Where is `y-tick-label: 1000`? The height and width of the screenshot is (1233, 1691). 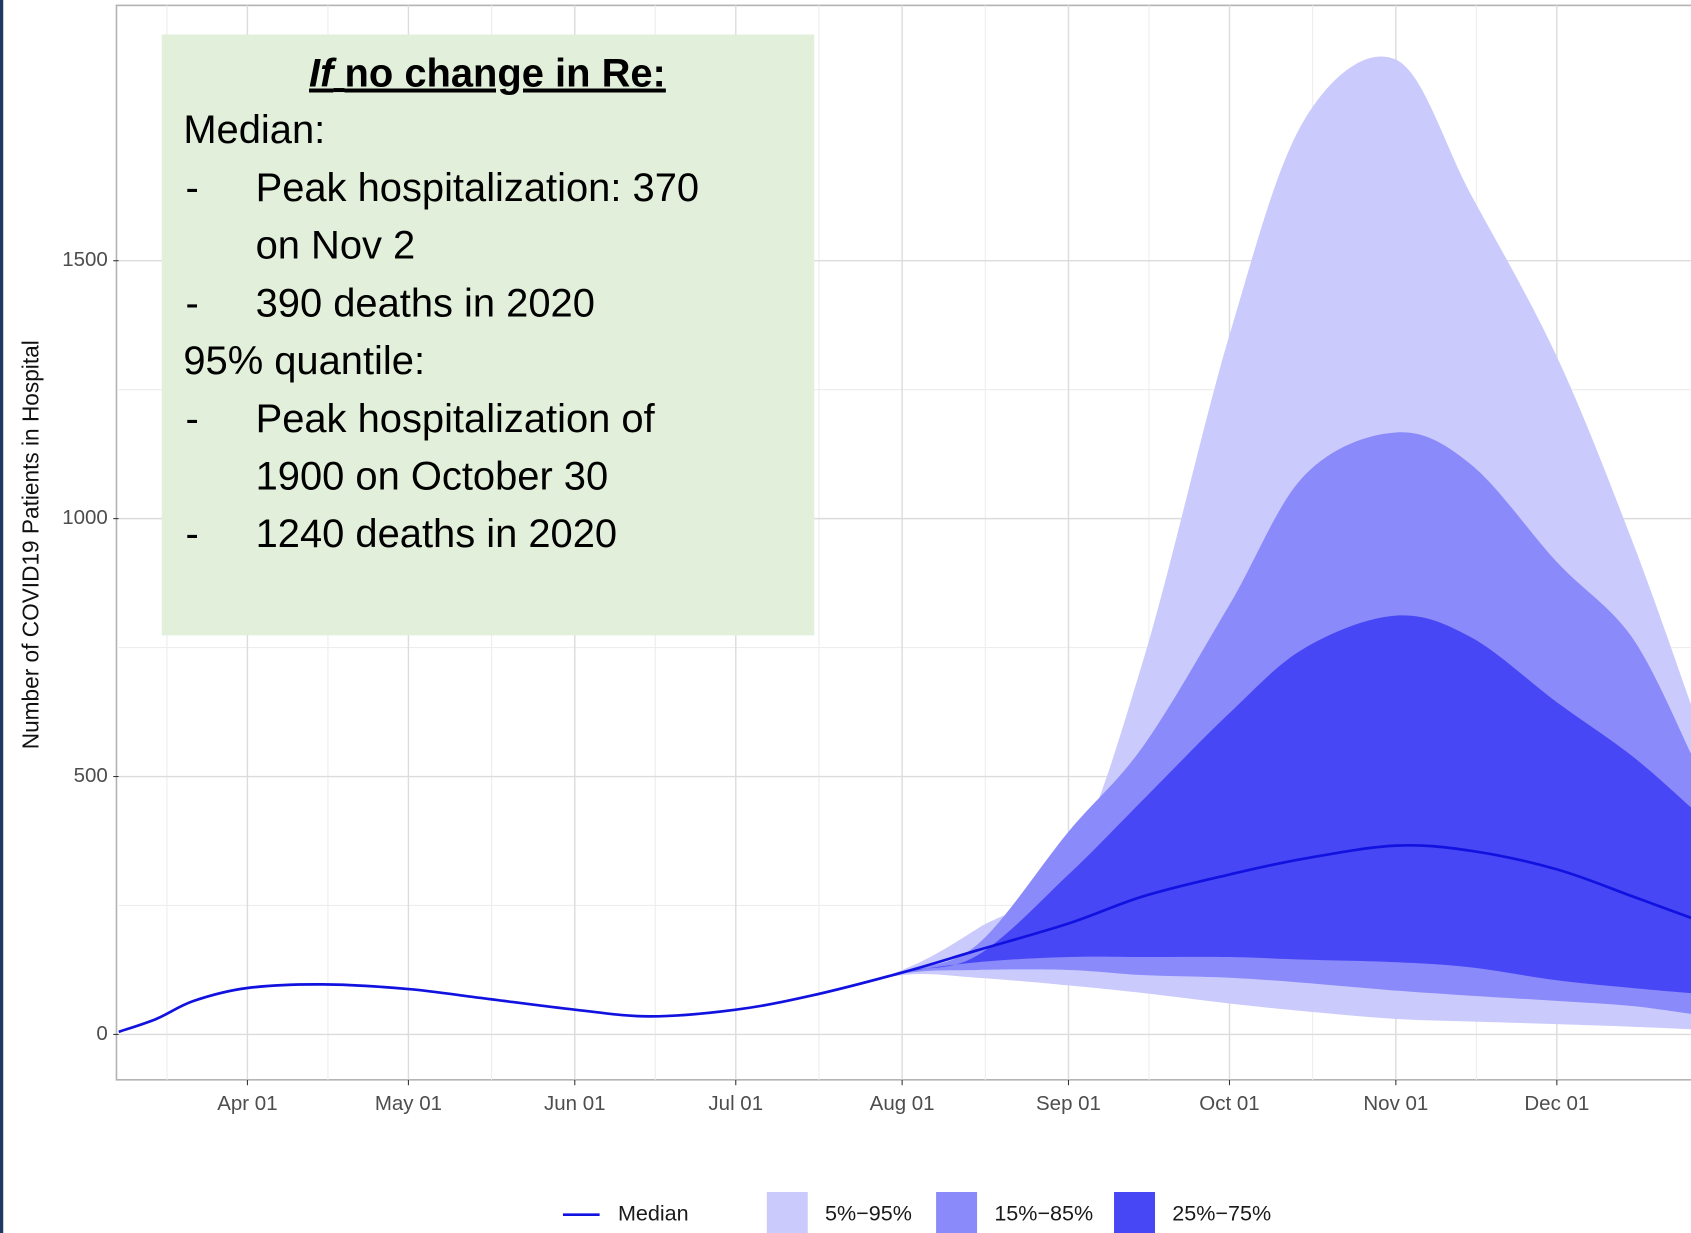 y-tick-label: 1000 is located at coordinates (85, 517).